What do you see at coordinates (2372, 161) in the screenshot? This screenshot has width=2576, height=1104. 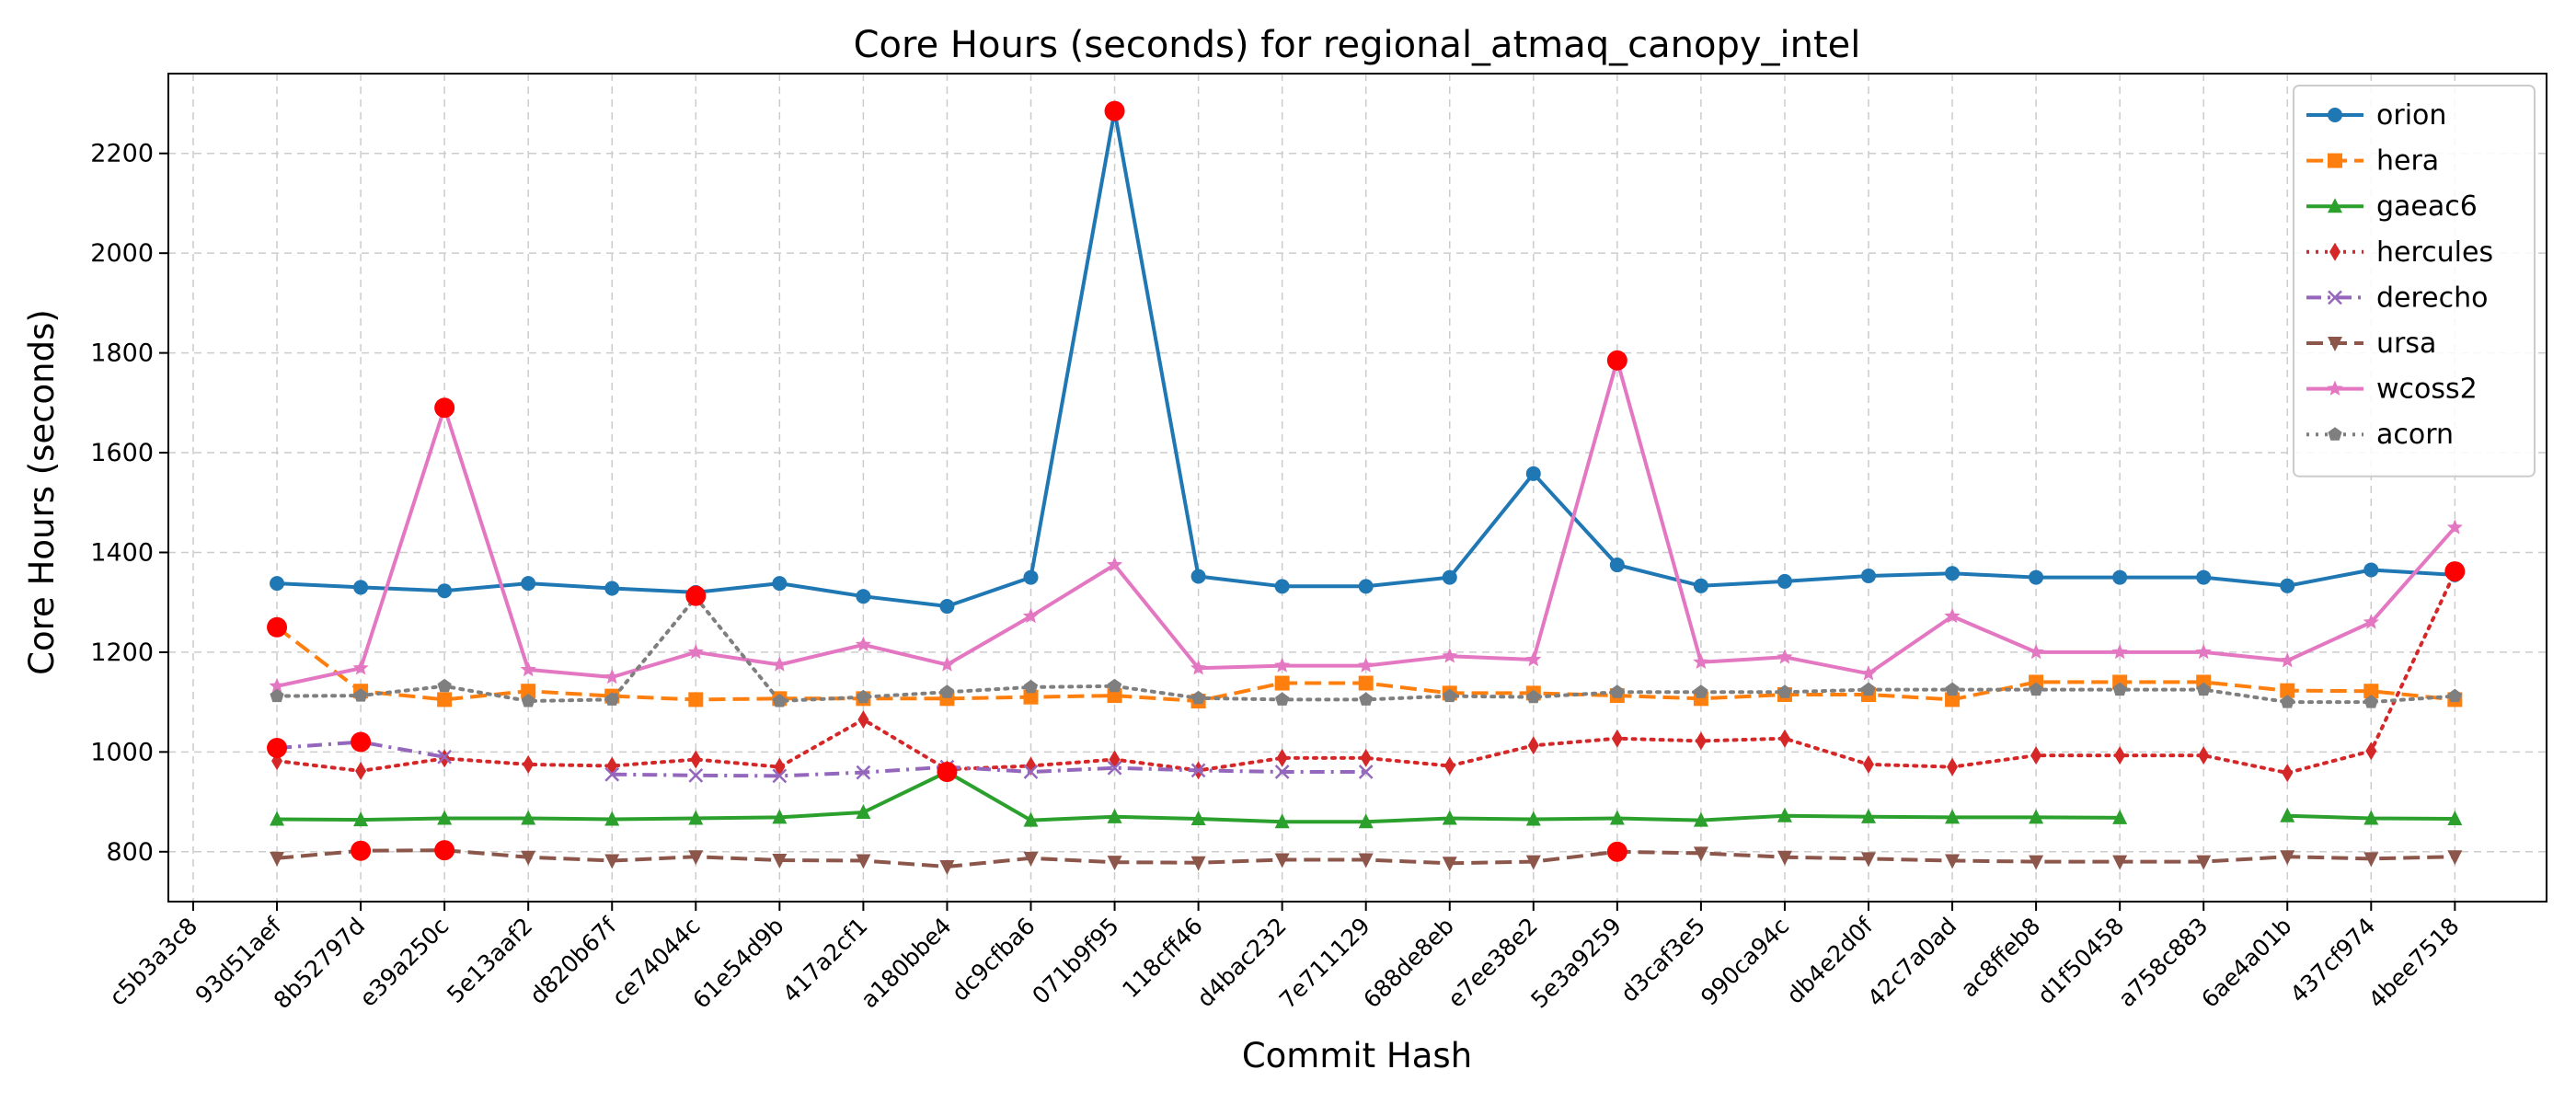 I see `legend-item-hera: hera` at bounding box center [2372, 161].